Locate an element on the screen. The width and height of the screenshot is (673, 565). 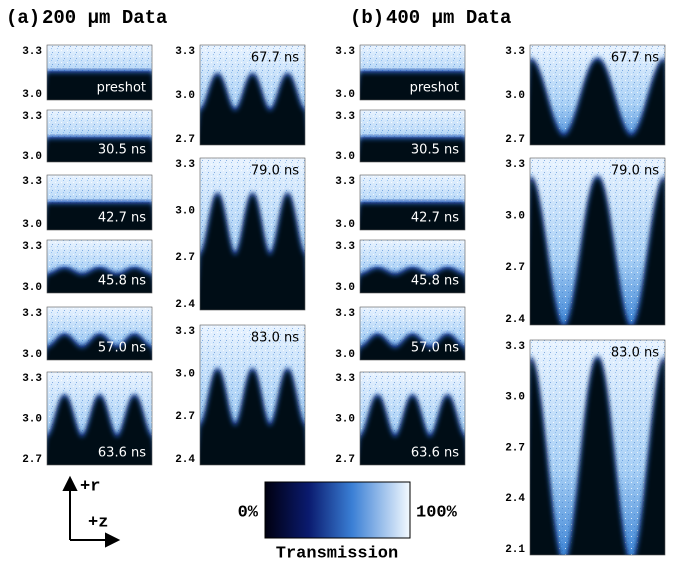
time-label: 30.5 ns is located at coordinates (435, 150).